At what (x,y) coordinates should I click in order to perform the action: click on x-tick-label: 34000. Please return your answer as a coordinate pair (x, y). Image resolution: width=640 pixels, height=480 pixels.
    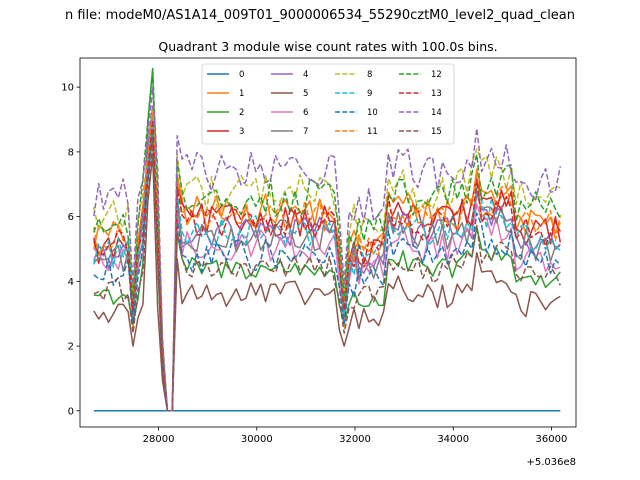
    Looking at the image, I should click on (453, 439).